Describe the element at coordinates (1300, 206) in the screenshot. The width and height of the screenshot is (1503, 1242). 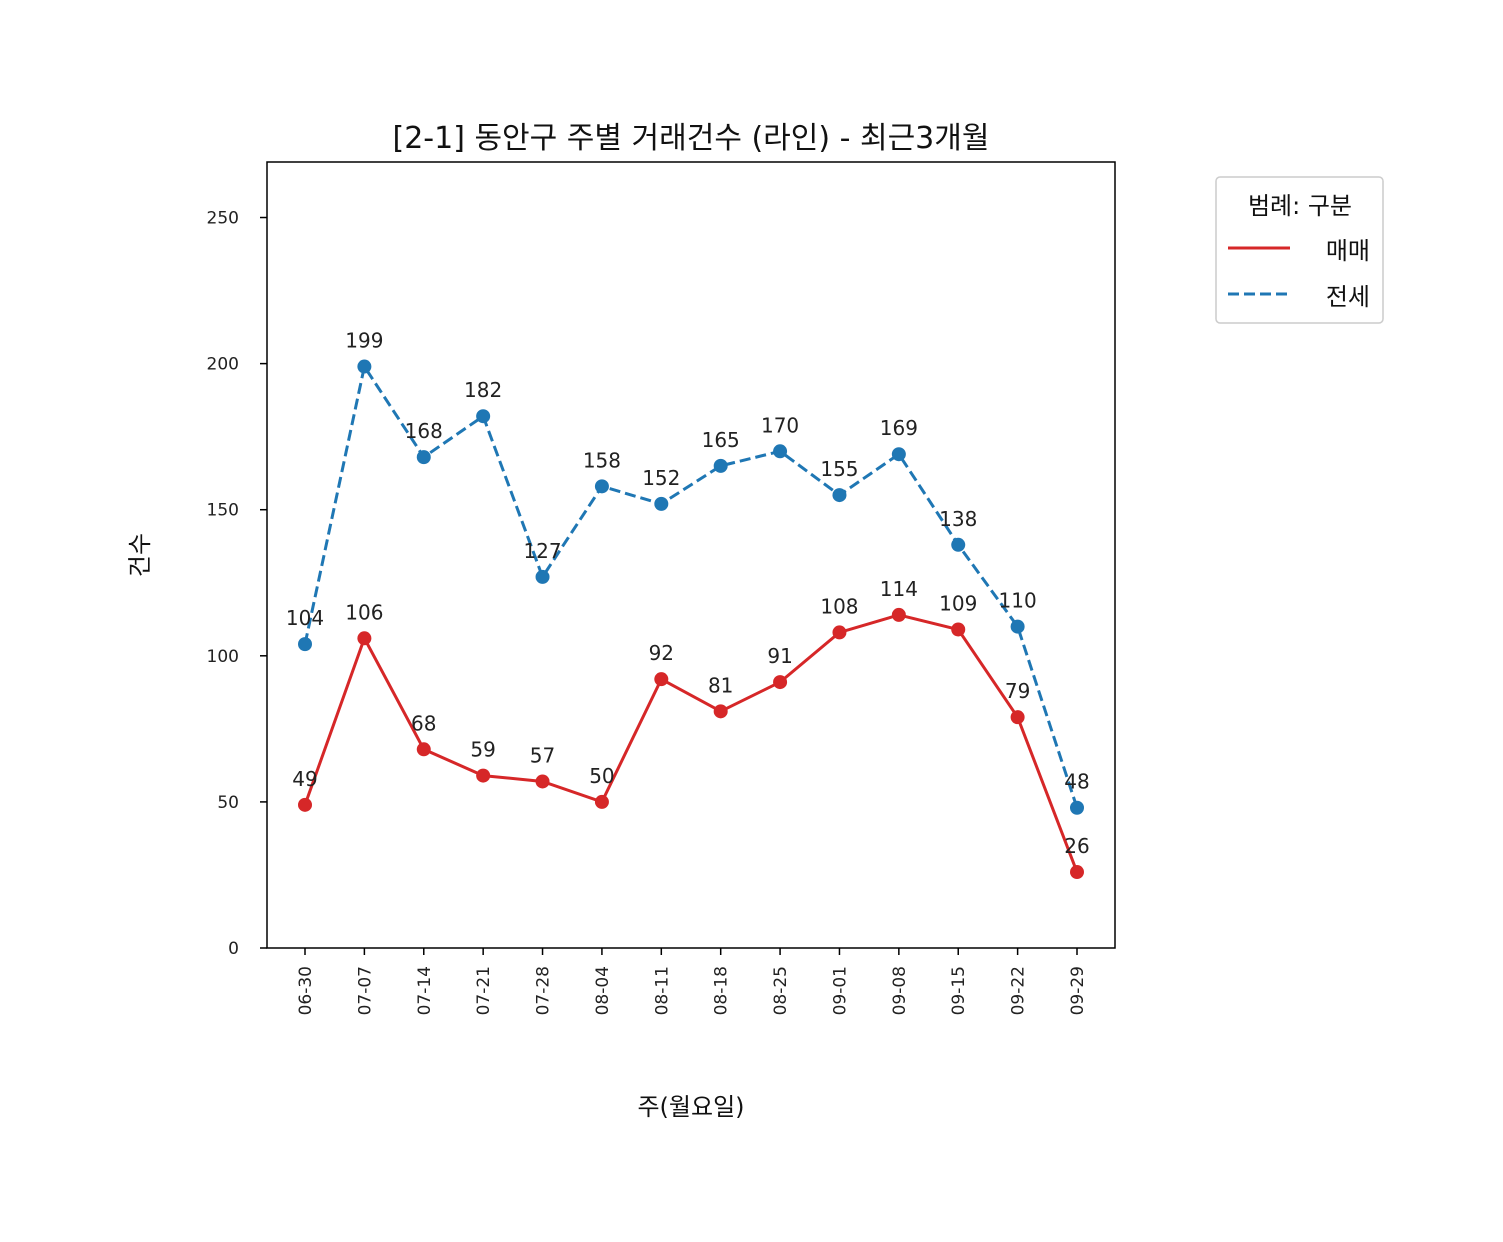
I see `legend-title: 범례: 구분` at that location.